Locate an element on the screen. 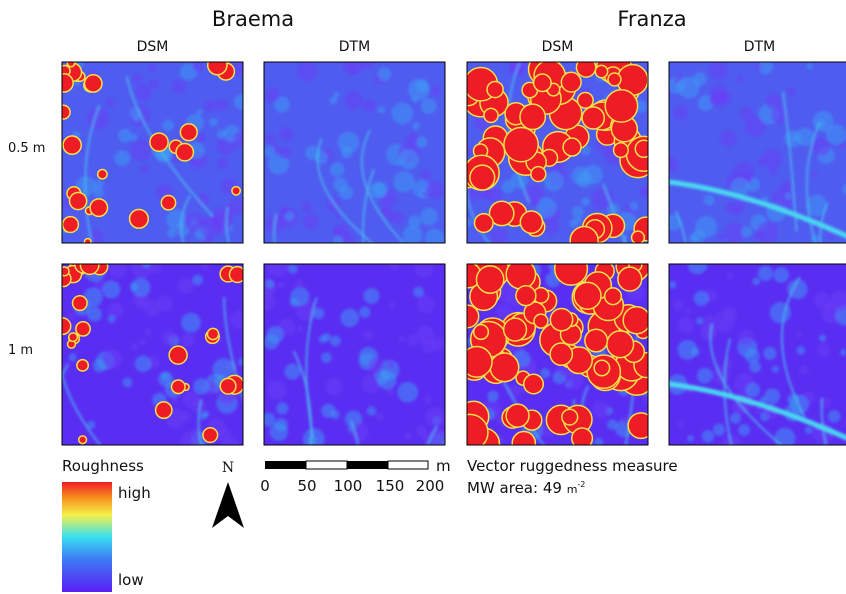 The image size is (846, 594). column-label: DSM is located at coordinates (153, 47).